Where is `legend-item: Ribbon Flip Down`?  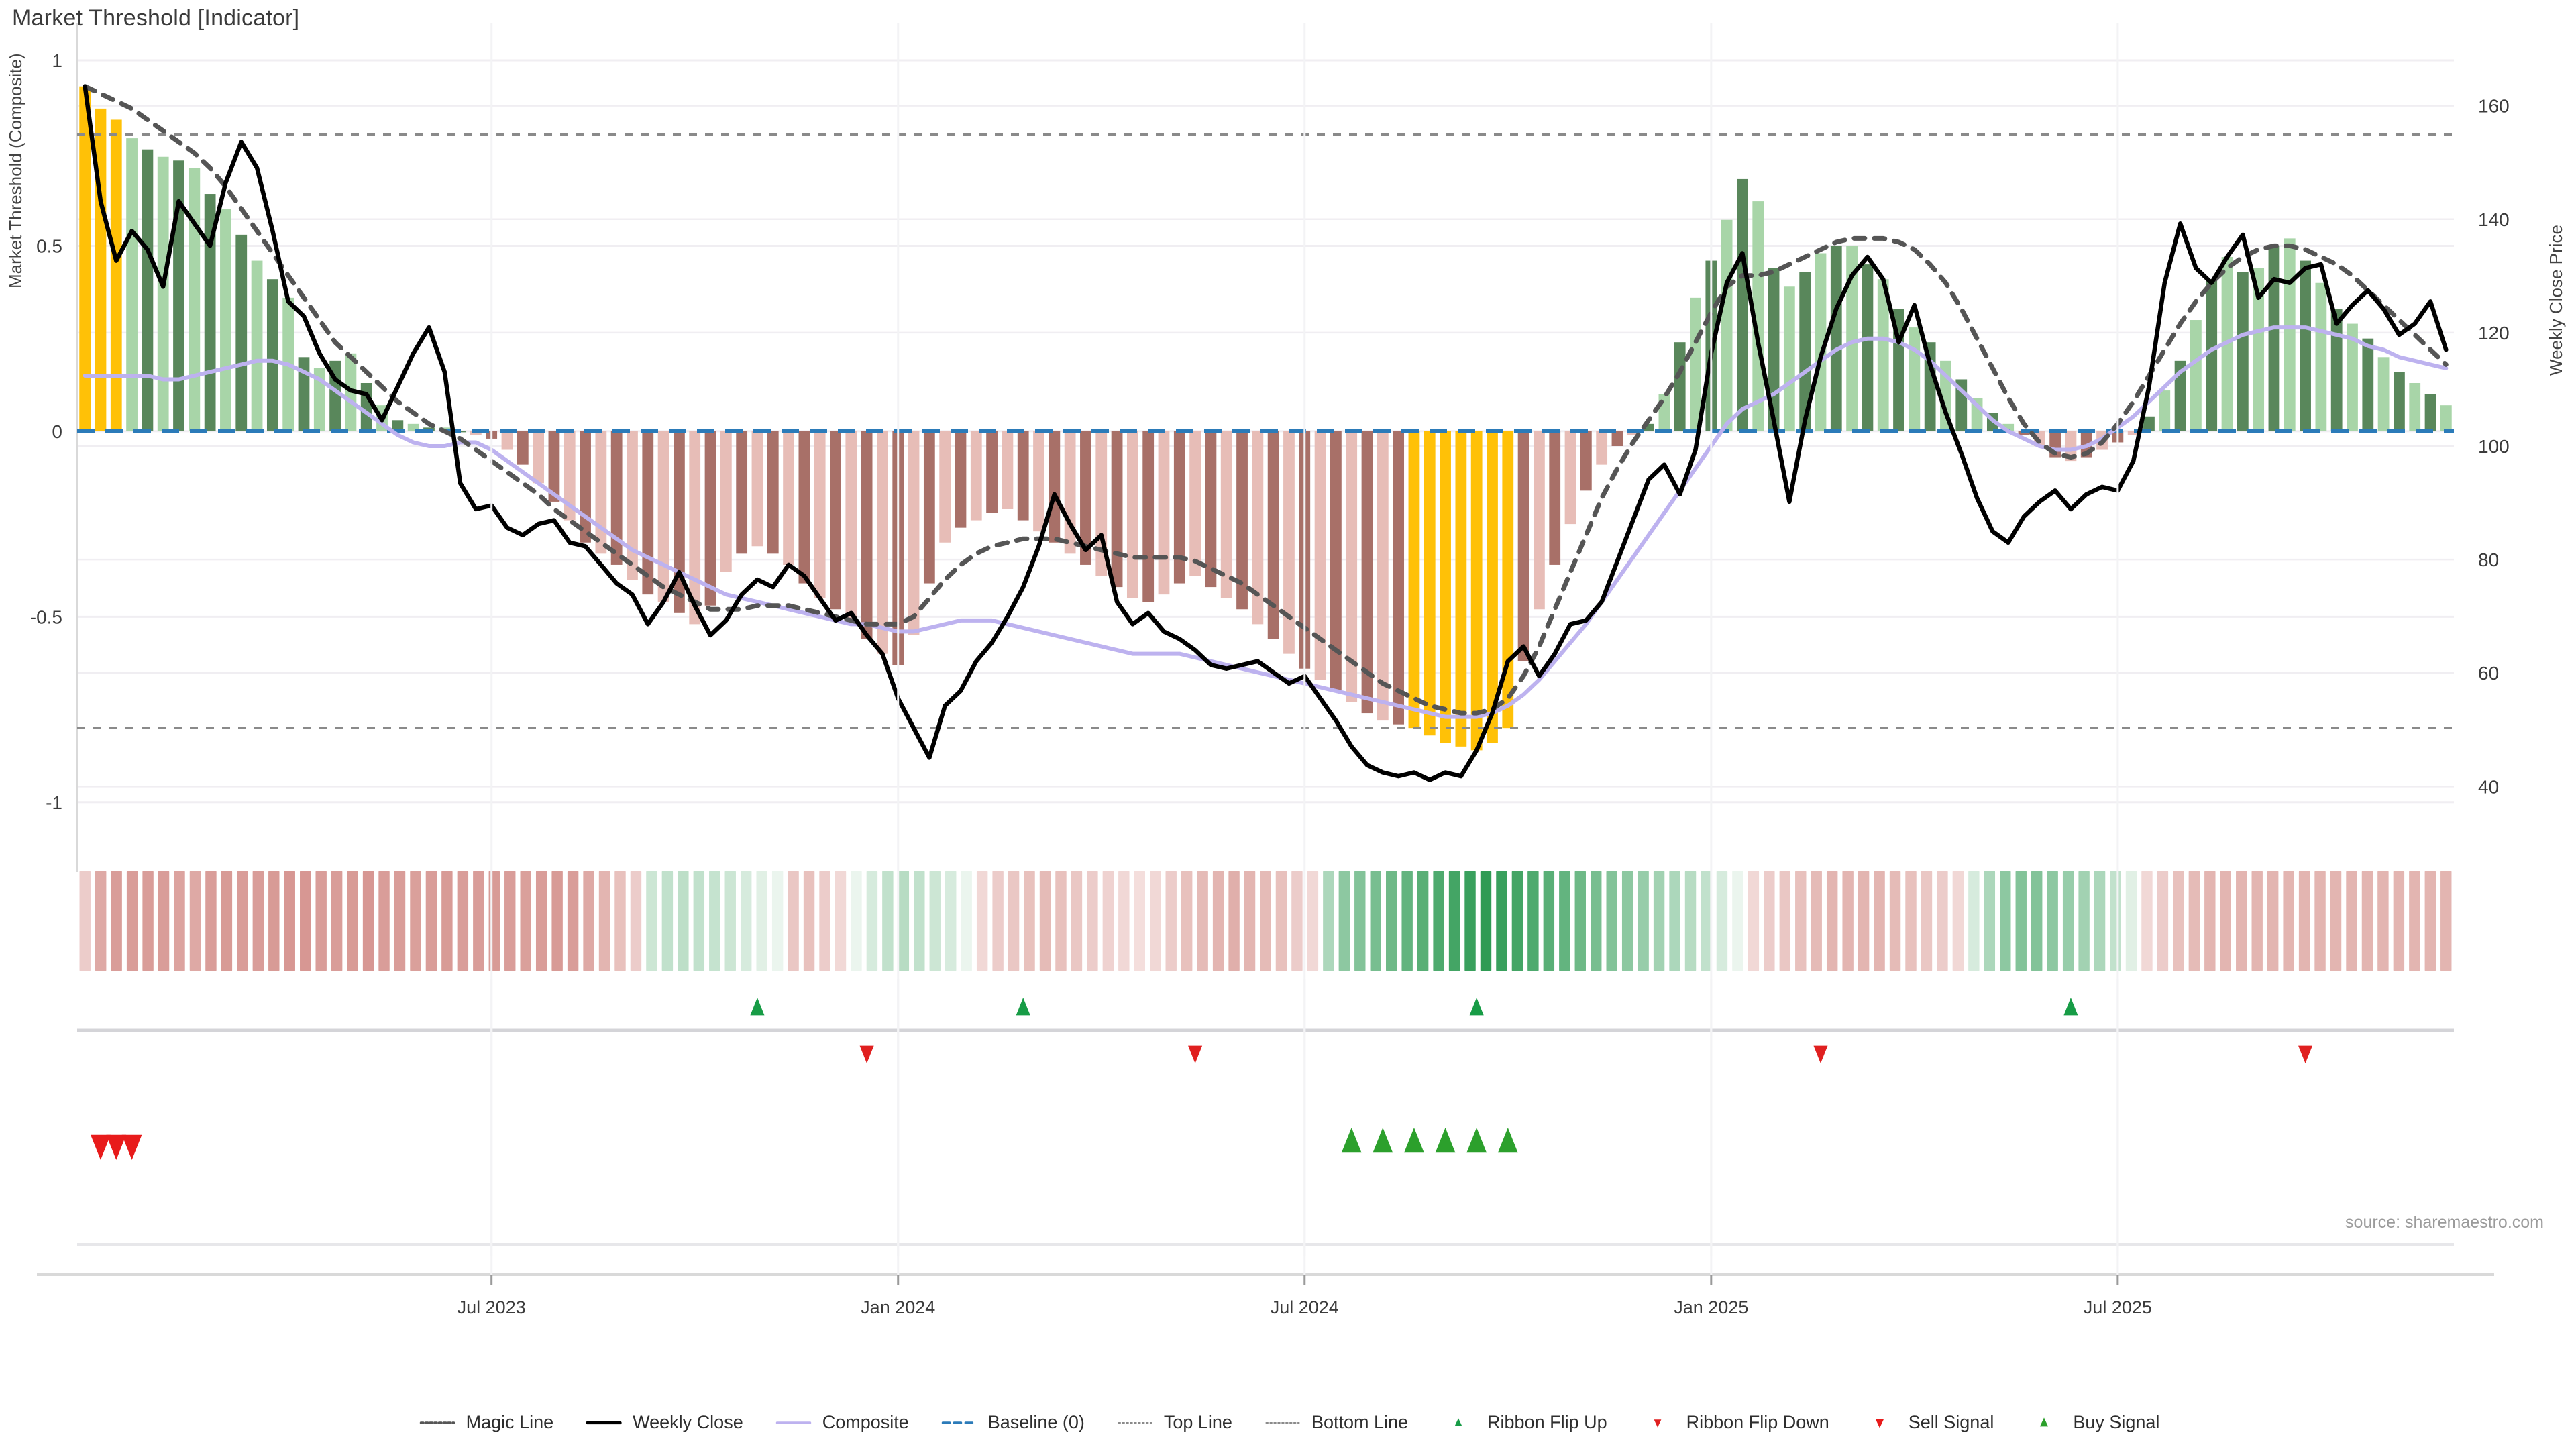 legend-item: Ribbon Flip Down is located at coordinates (1733, 1422).